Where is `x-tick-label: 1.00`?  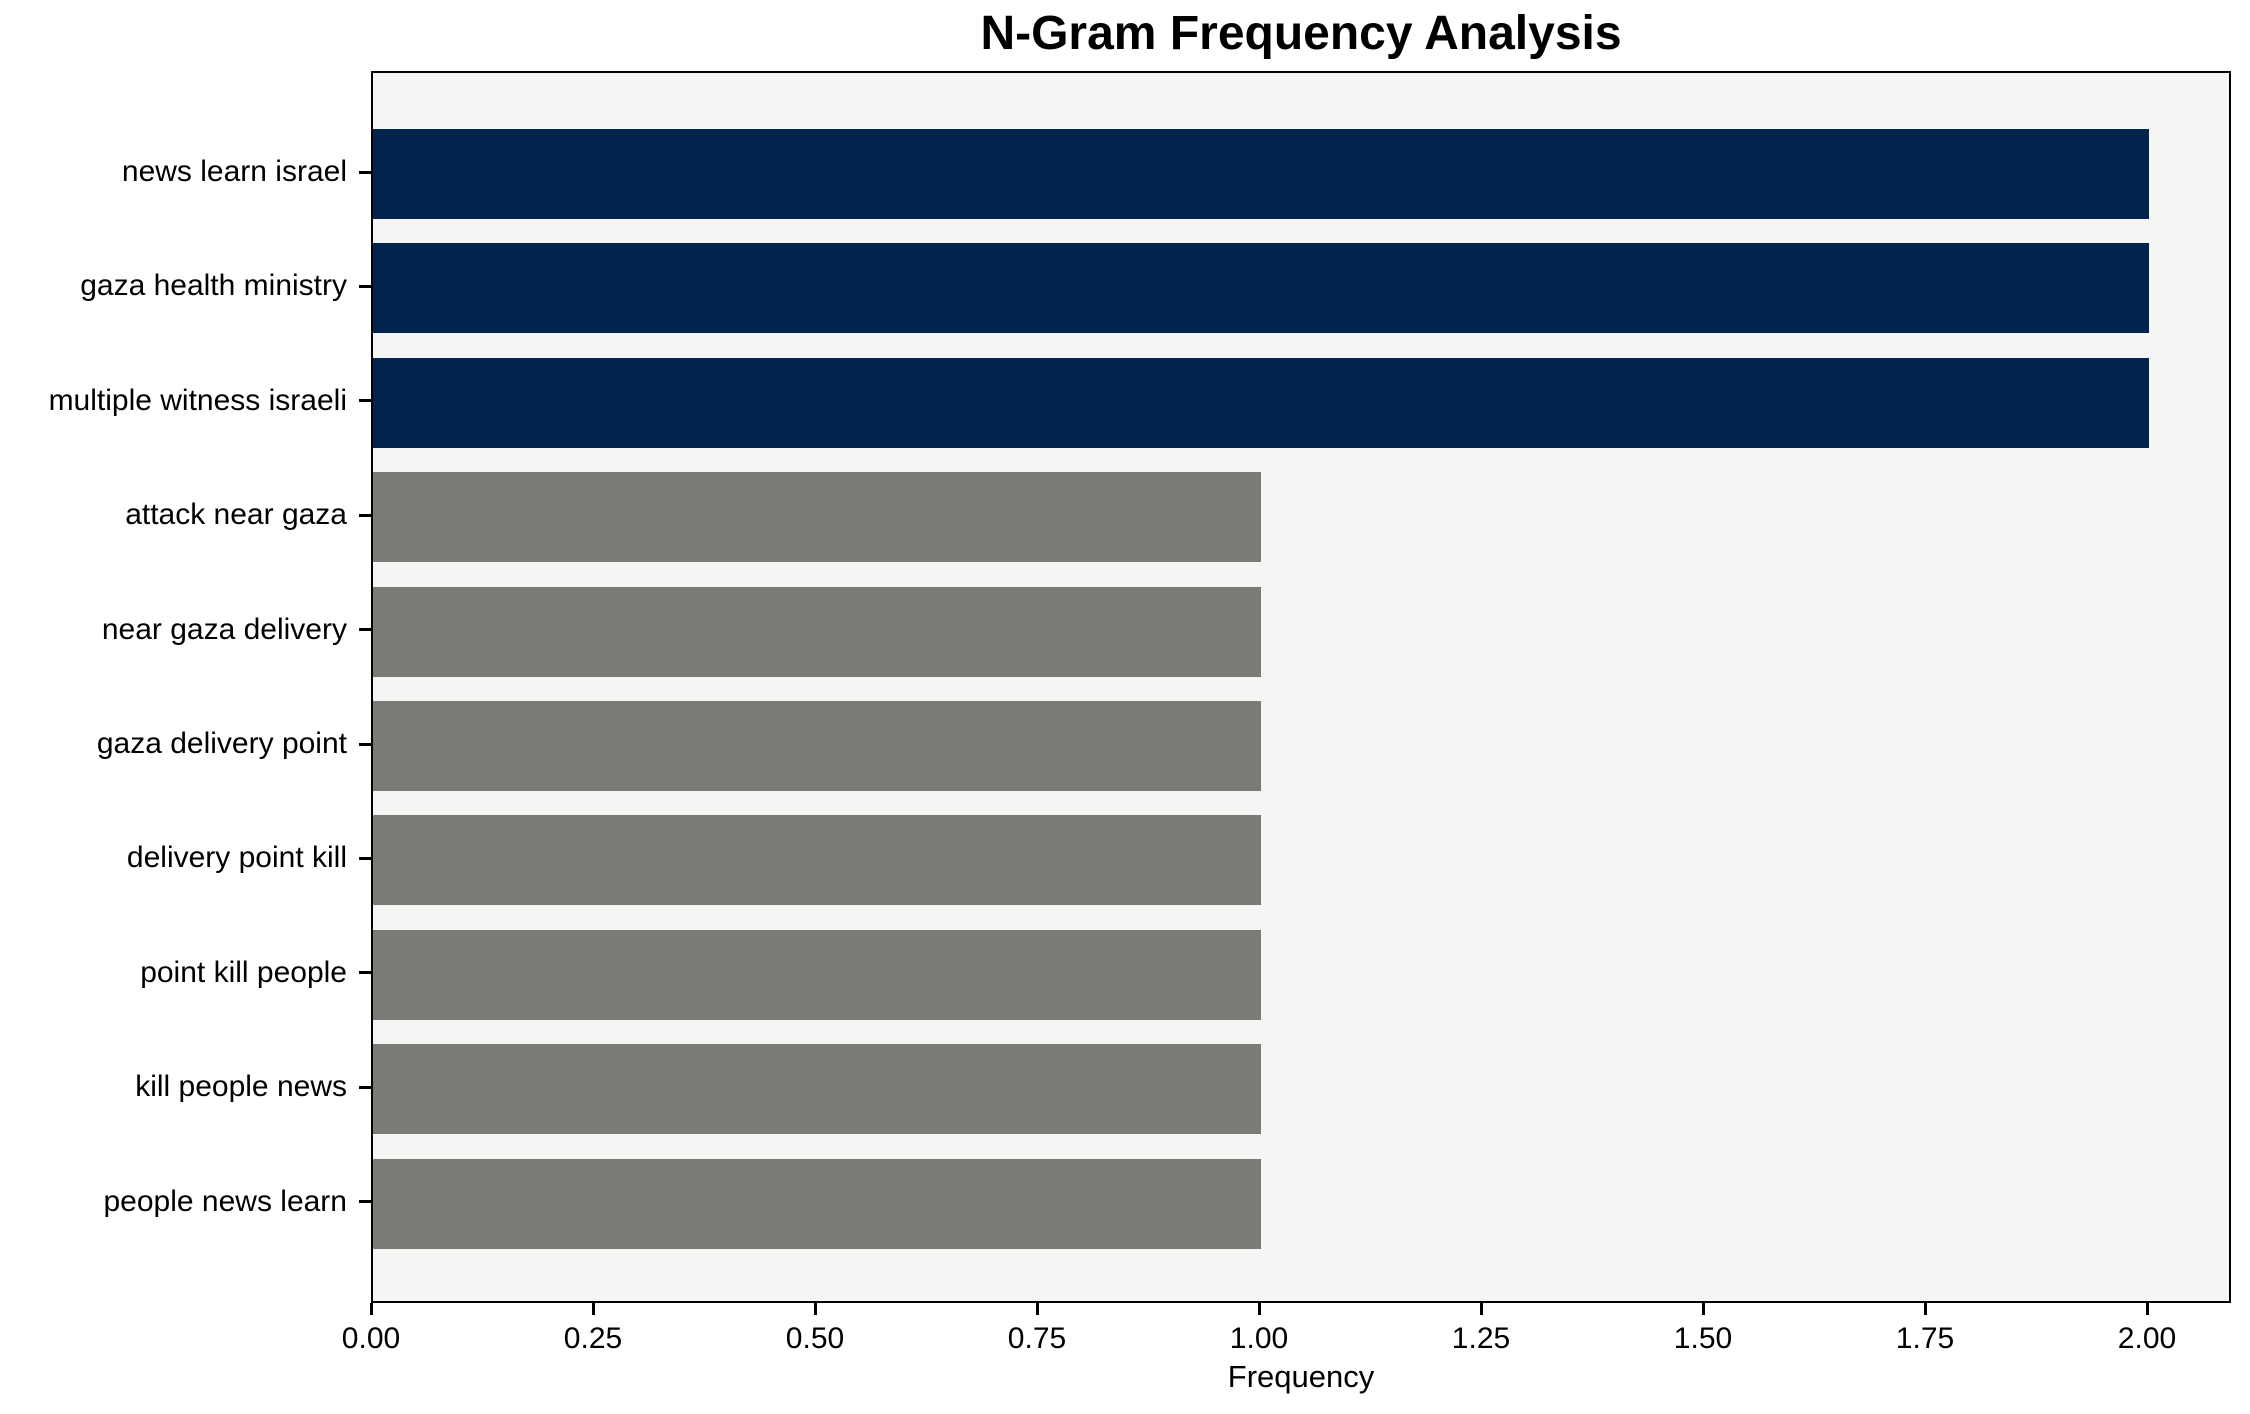 x-tick-label: 1.00 is located at coordinates (1259, 1338).